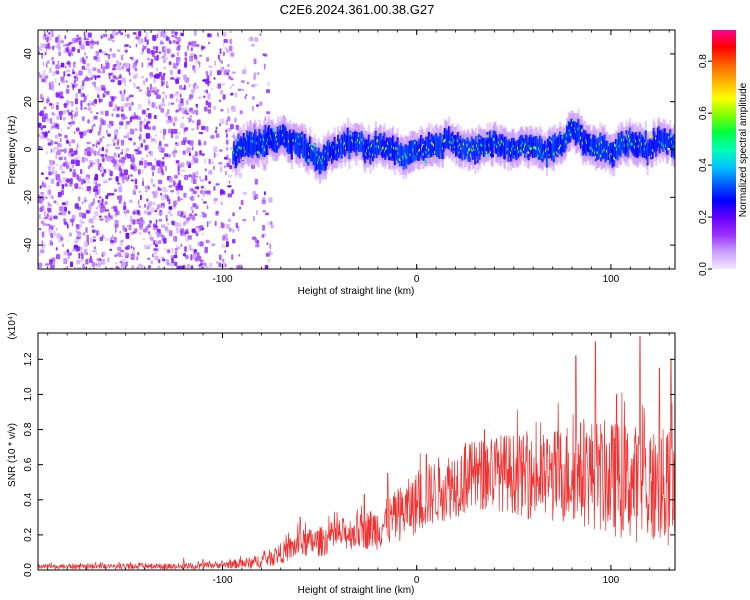  I want to click on spectrogram-trace-body, so click(547, 158).